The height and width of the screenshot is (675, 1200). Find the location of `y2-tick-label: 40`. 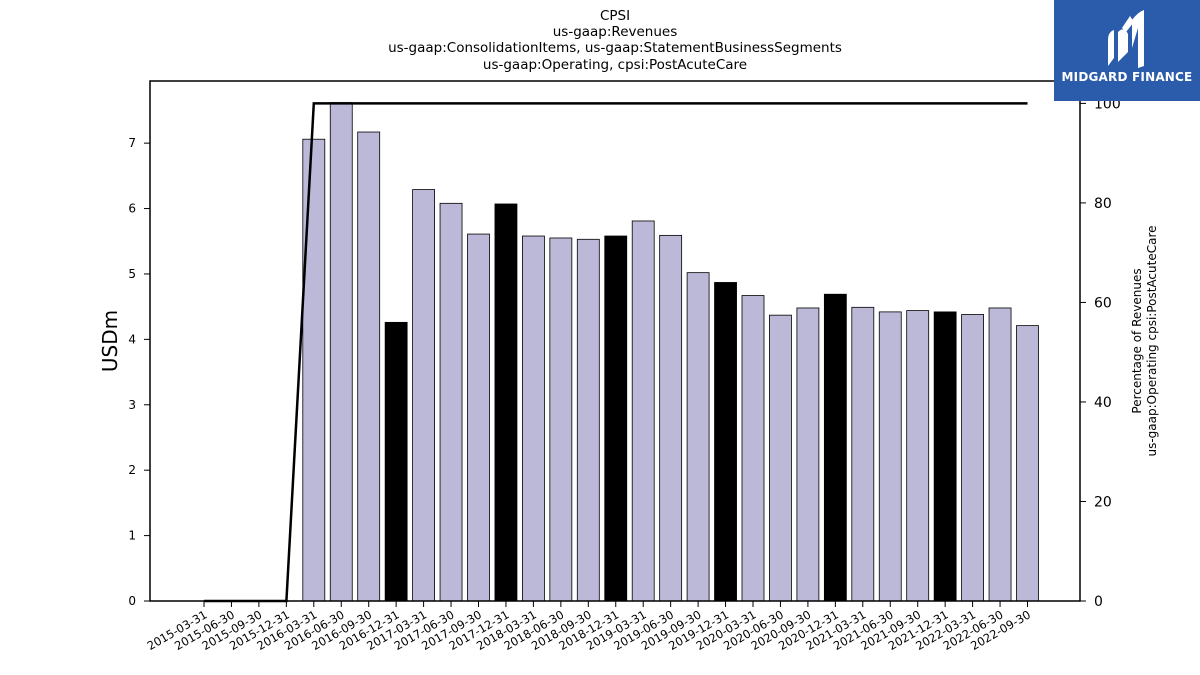

y2-tick-label: 40 is located at coordinates (1103, 403).